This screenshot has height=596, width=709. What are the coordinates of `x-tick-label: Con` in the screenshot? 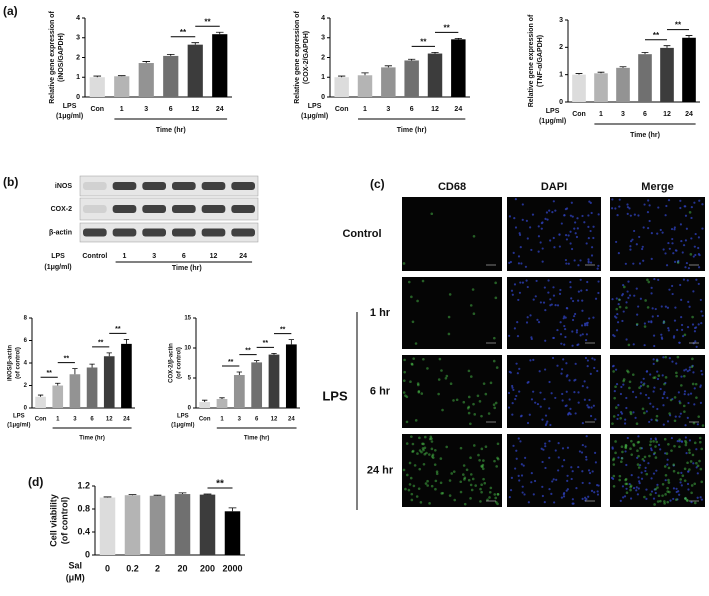 It's located at (41, 420).